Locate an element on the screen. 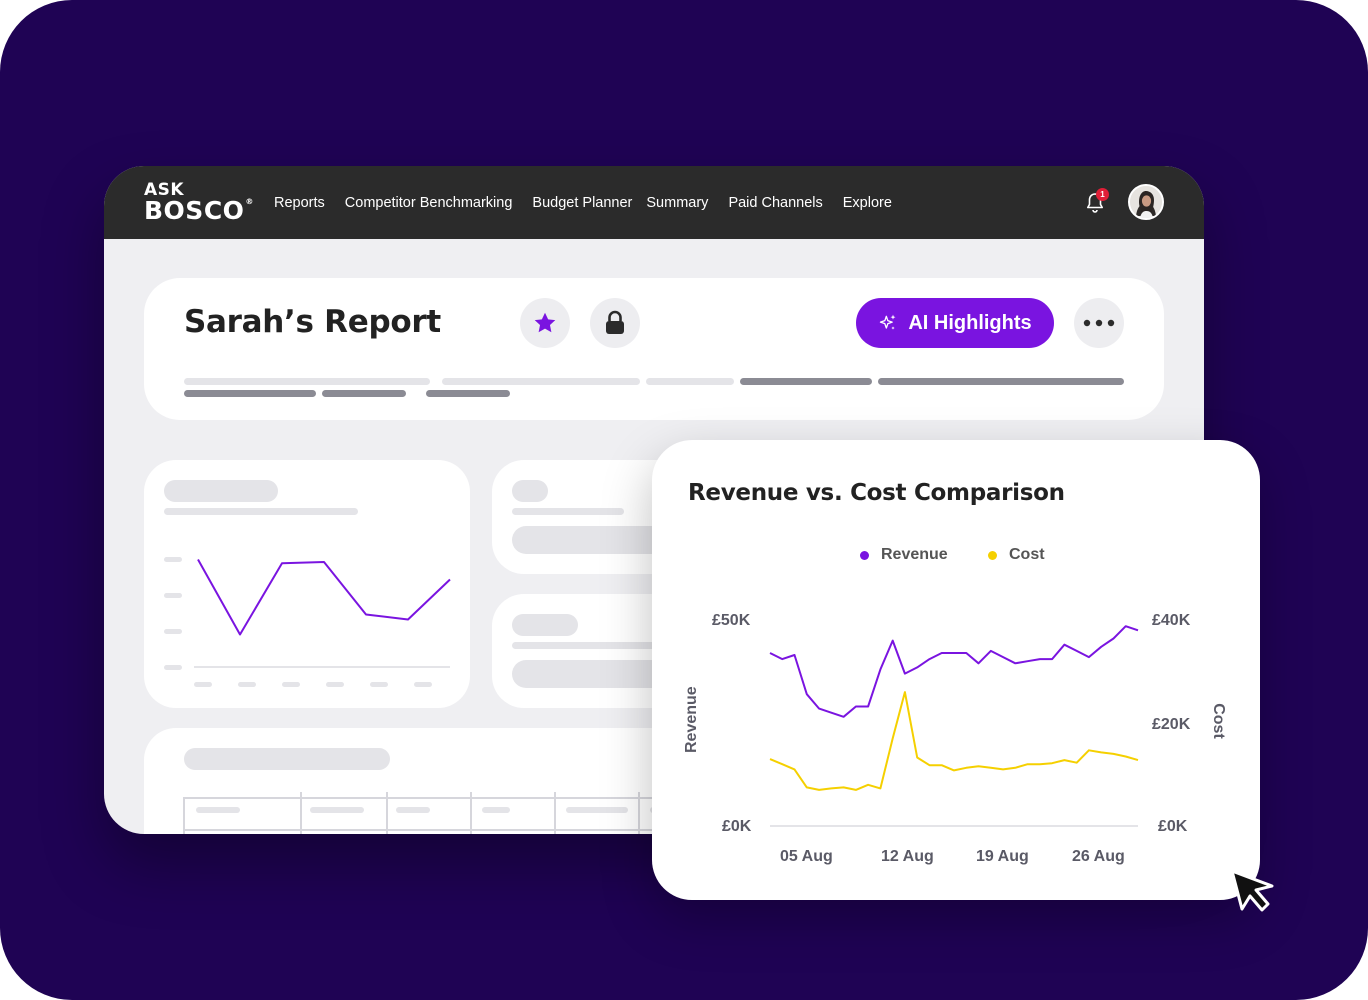 This screenshot has height=1000, width=1368. askbosco-logo: ASK BOSCO® is located at coordinates (199, 202).